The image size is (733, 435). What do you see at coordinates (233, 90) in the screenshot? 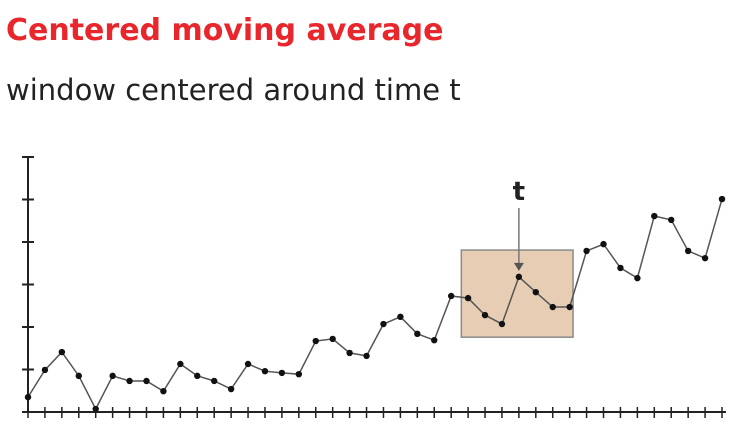
I see `chart-subtitle: window centered around time t` at bounding box center [233, 90].